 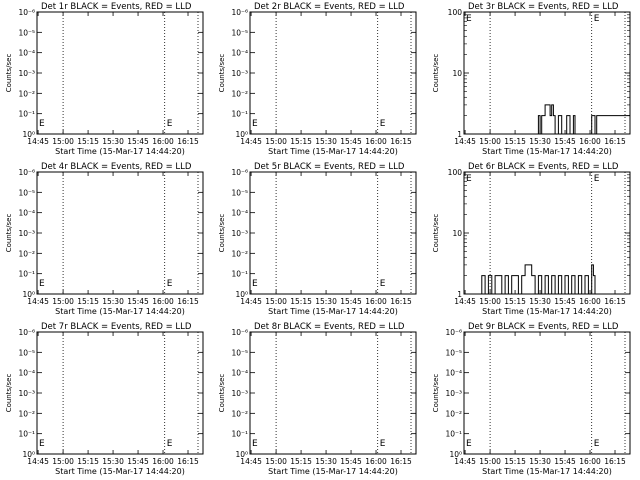 I want to click on panel-title: Det 6r BLACK = Events, RED = LLD, so click(x=543, y=167).